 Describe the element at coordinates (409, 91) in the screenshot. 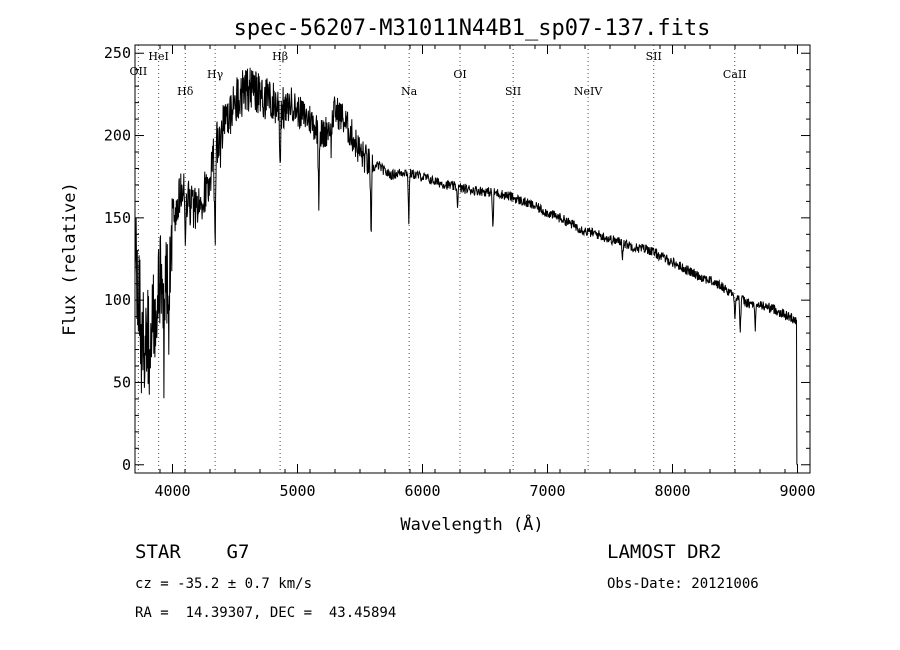

I see `line-marker-label: Na` at that location.